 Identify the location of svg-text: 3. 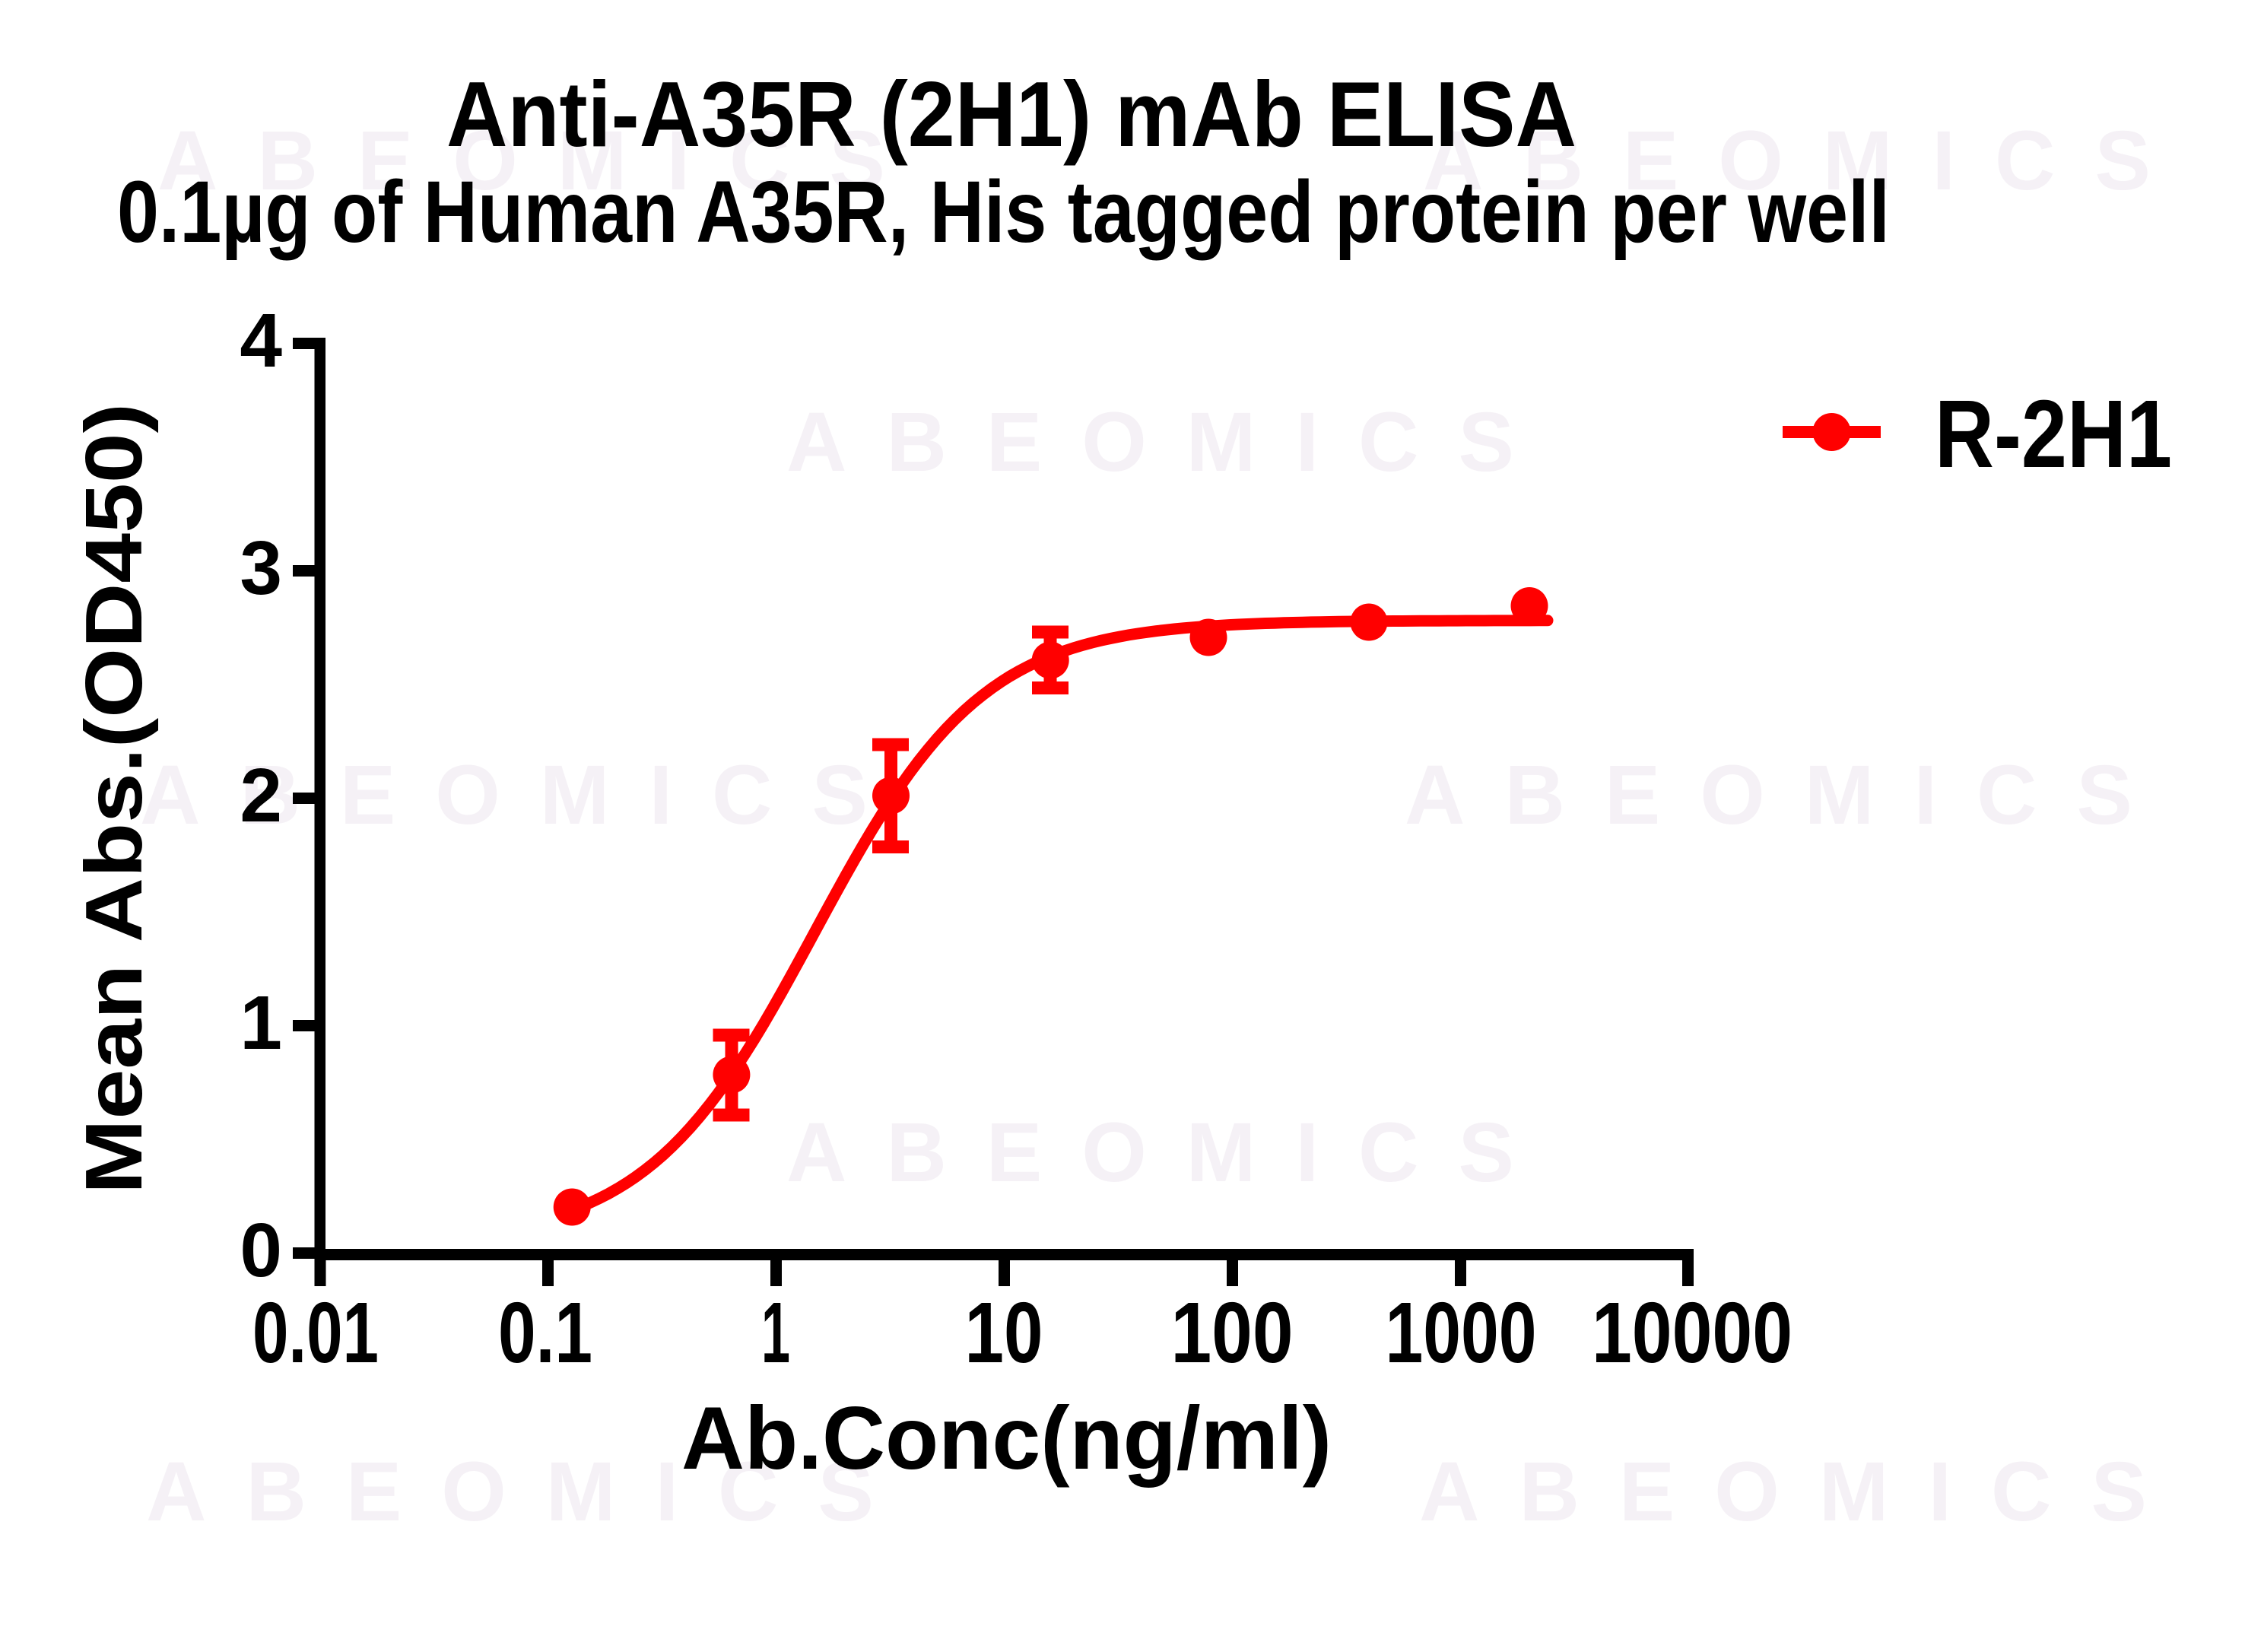
(261, 568).